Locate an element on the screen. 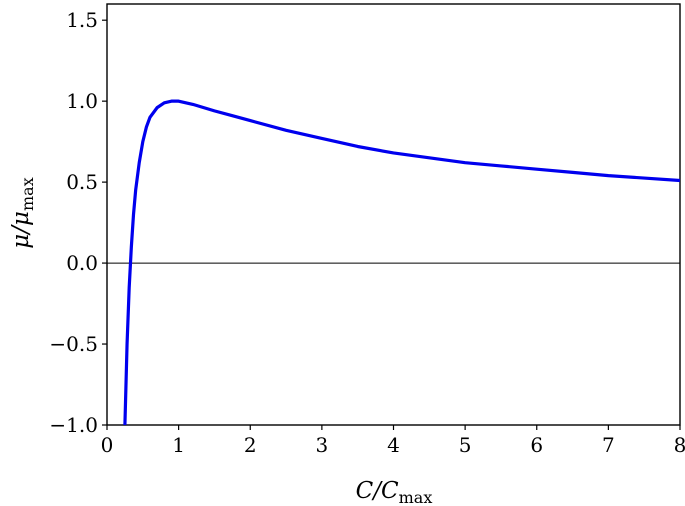 The width and height of the screenshot is (685, 506). y-tick-label: 0.5 is located at coordinates (82, 182).